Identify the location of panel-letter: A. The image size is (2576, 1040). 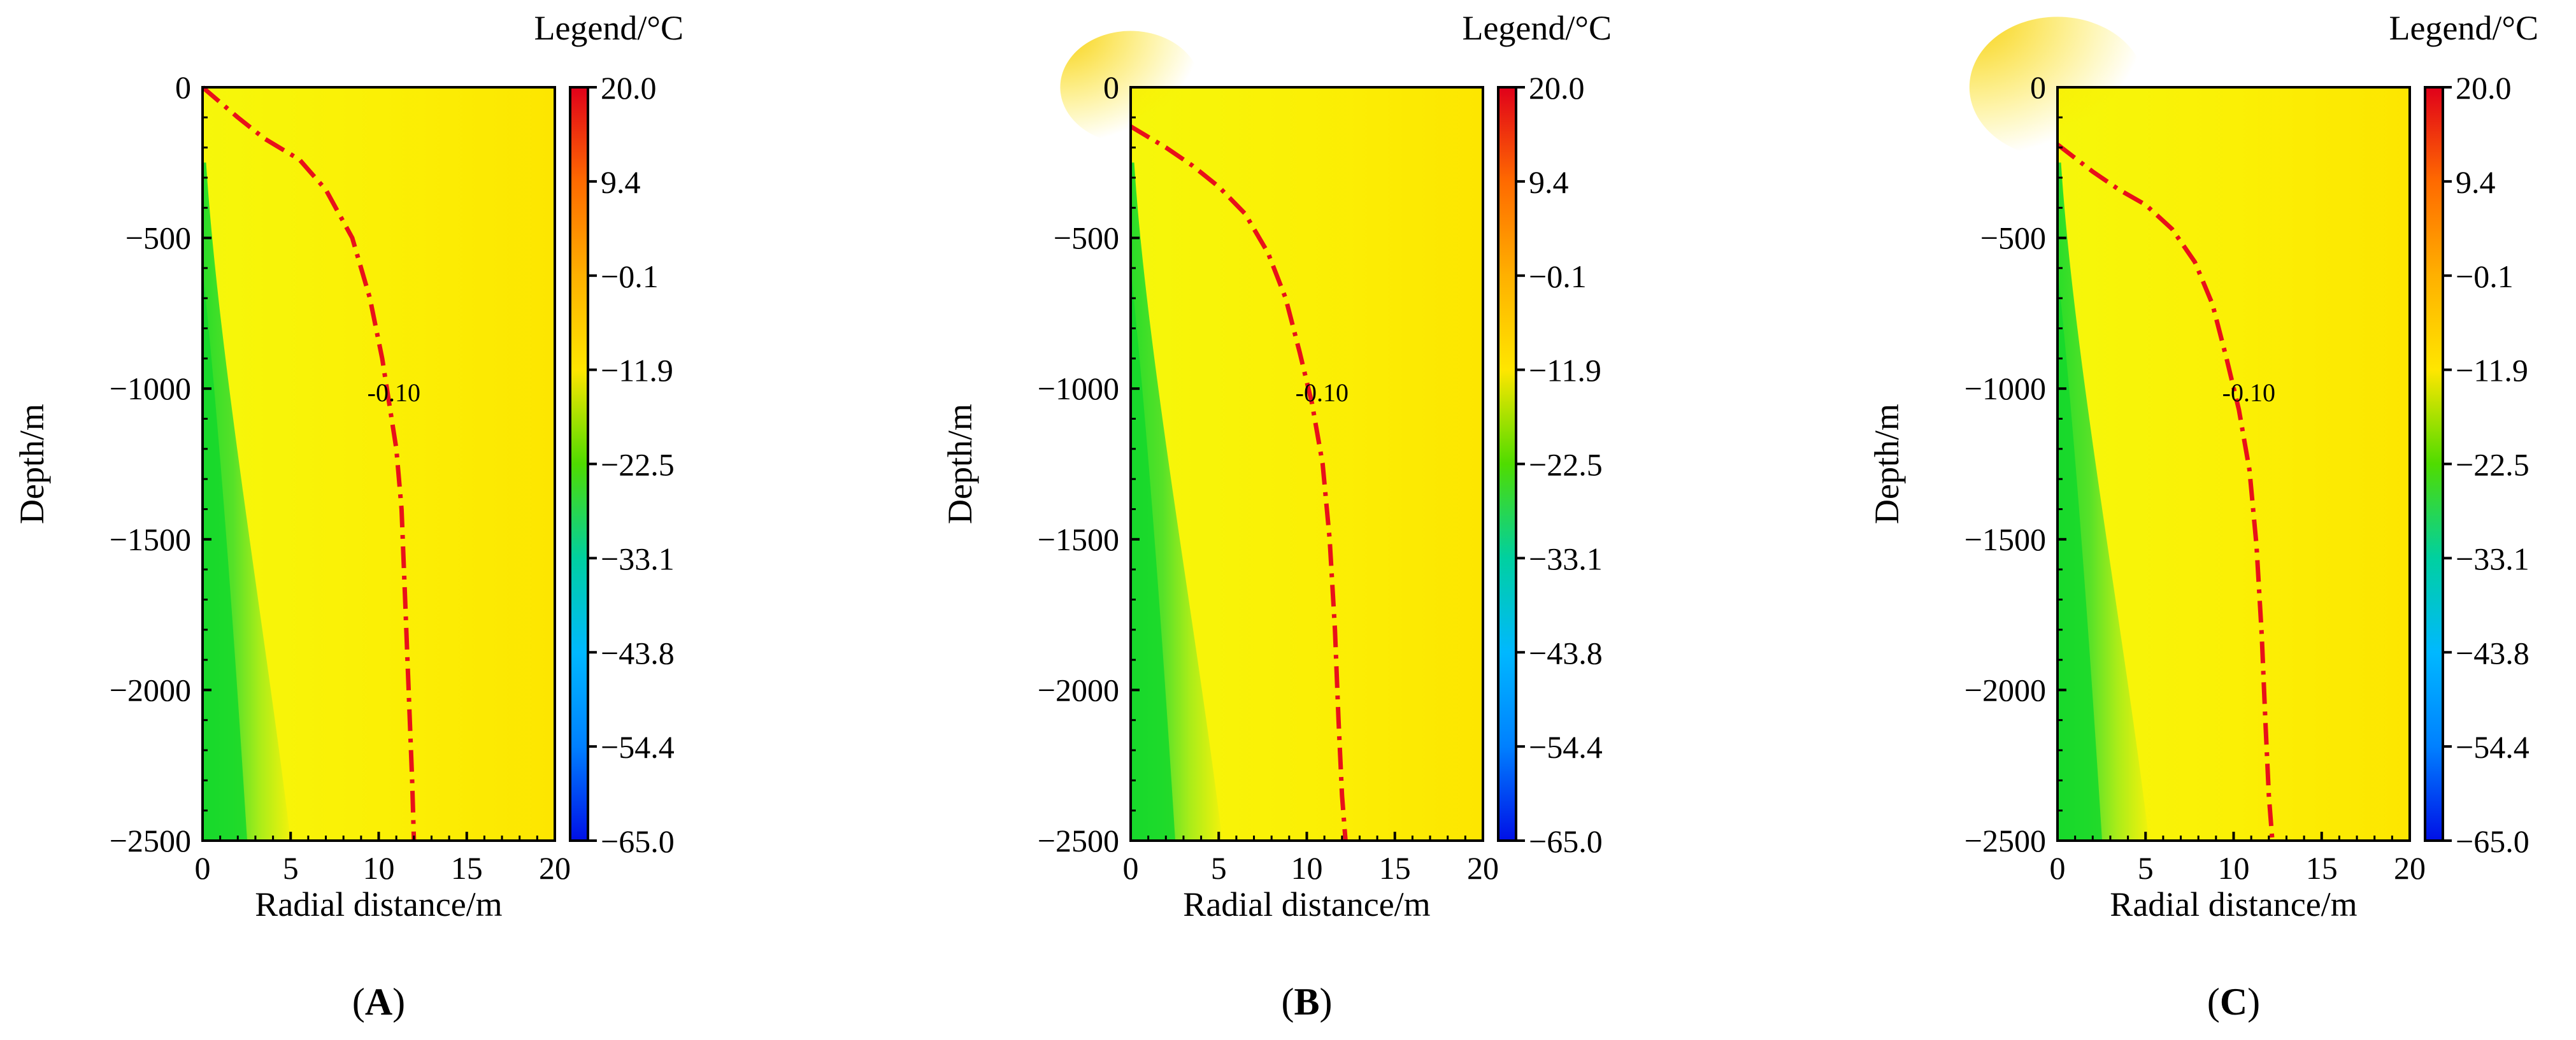
(379, 1002).